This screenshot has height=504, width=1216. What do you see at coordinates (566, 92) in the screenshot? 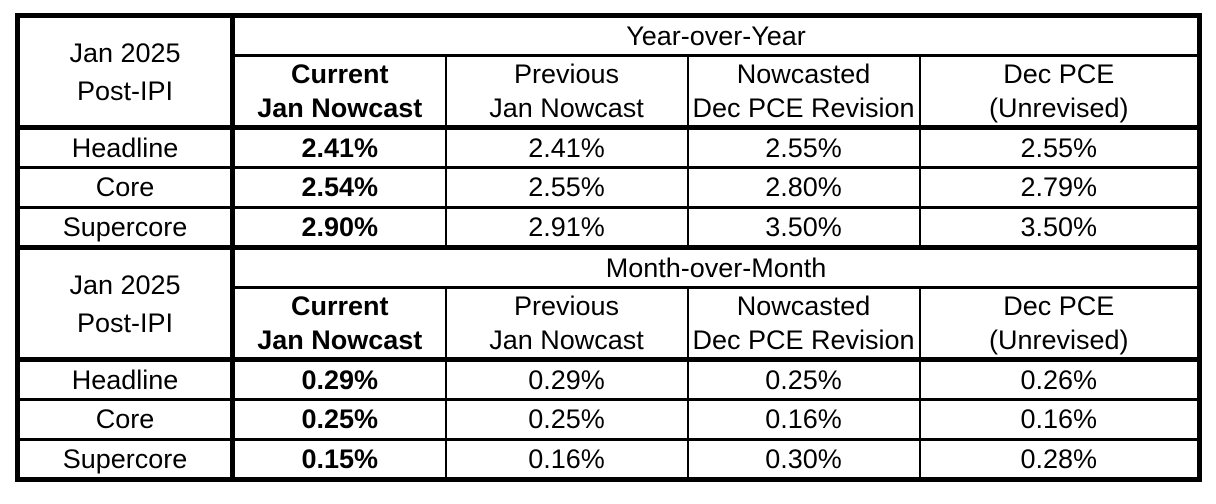
I see `yoy-col-previous: Previous Jan Nowcast` at bounding box center [566, 92].